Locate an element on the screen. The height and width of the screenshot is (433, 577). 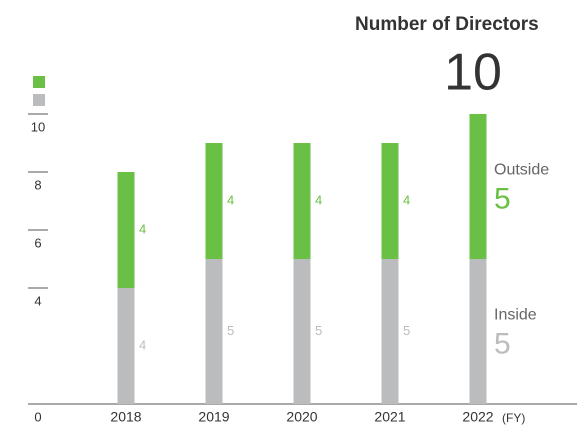
series-name: Inside is located at coordinates (515, 315).